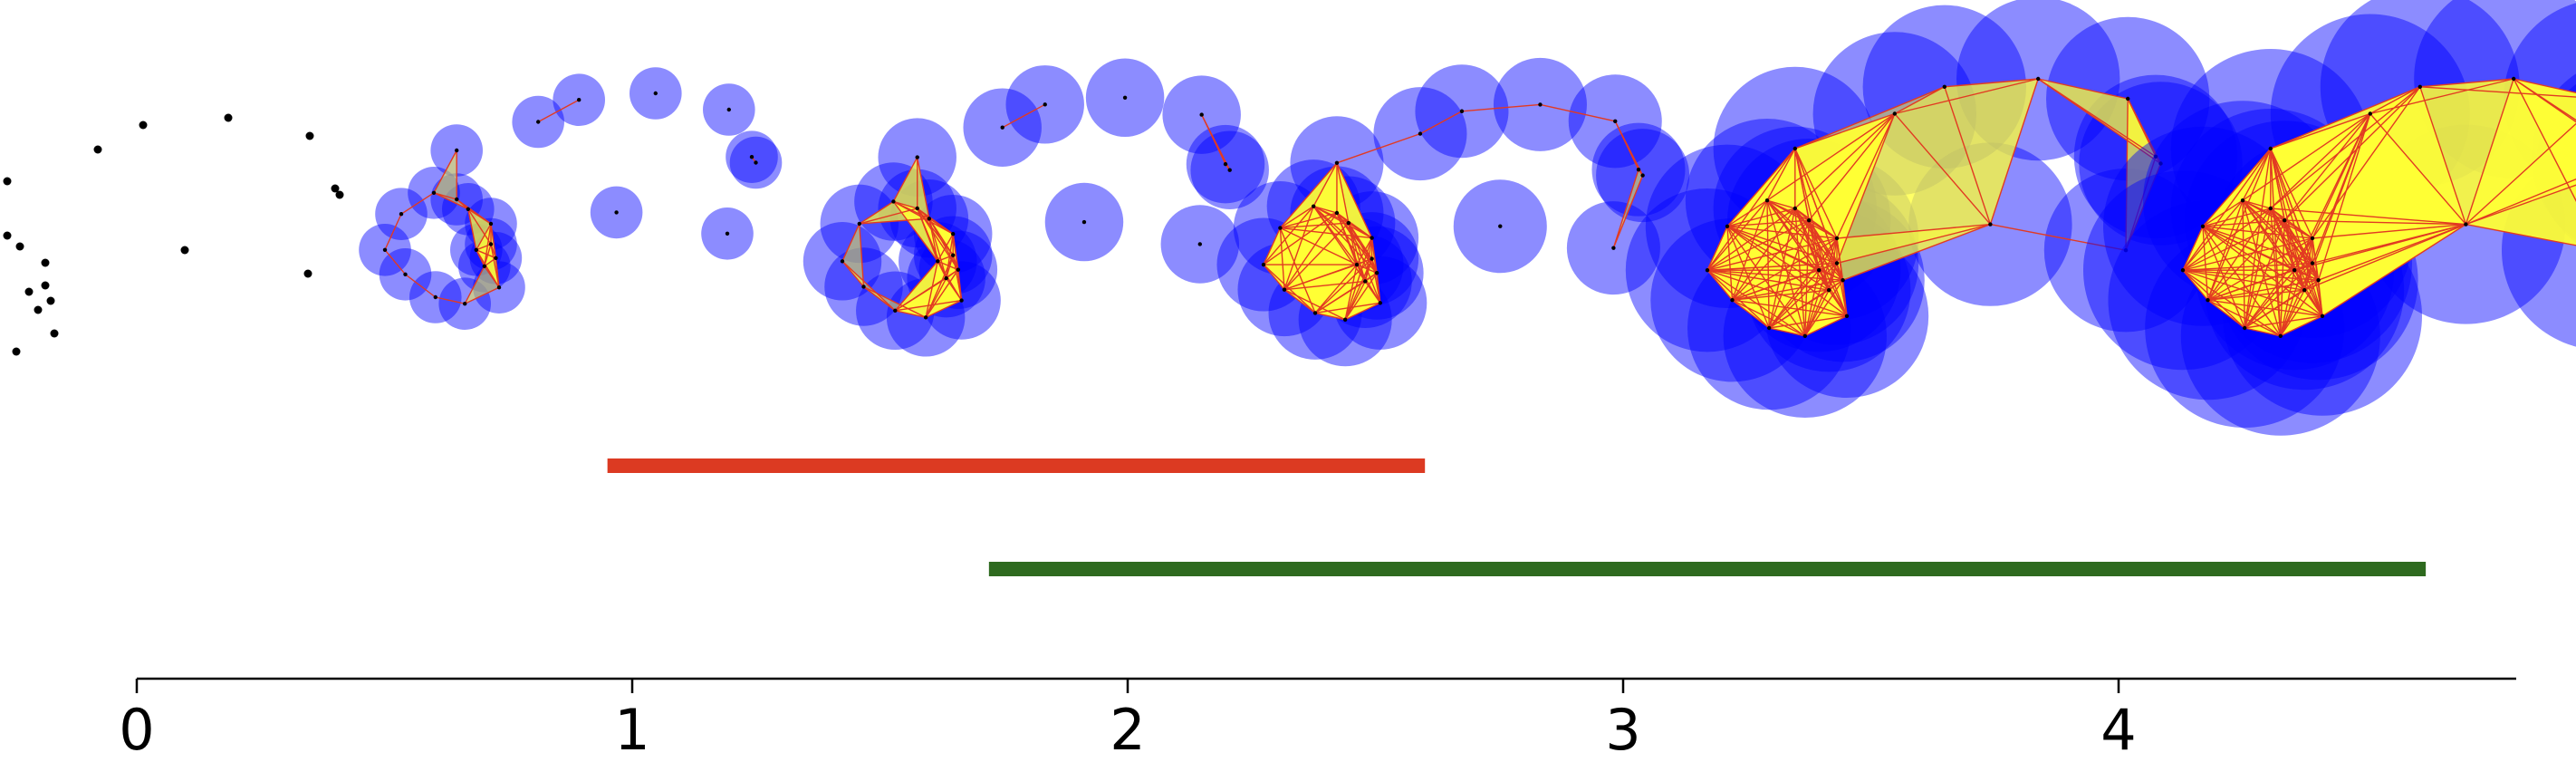 The height and width of the screenshot is (772, 2576). I want to click on panel-radius-largest, so click(2329, 218).